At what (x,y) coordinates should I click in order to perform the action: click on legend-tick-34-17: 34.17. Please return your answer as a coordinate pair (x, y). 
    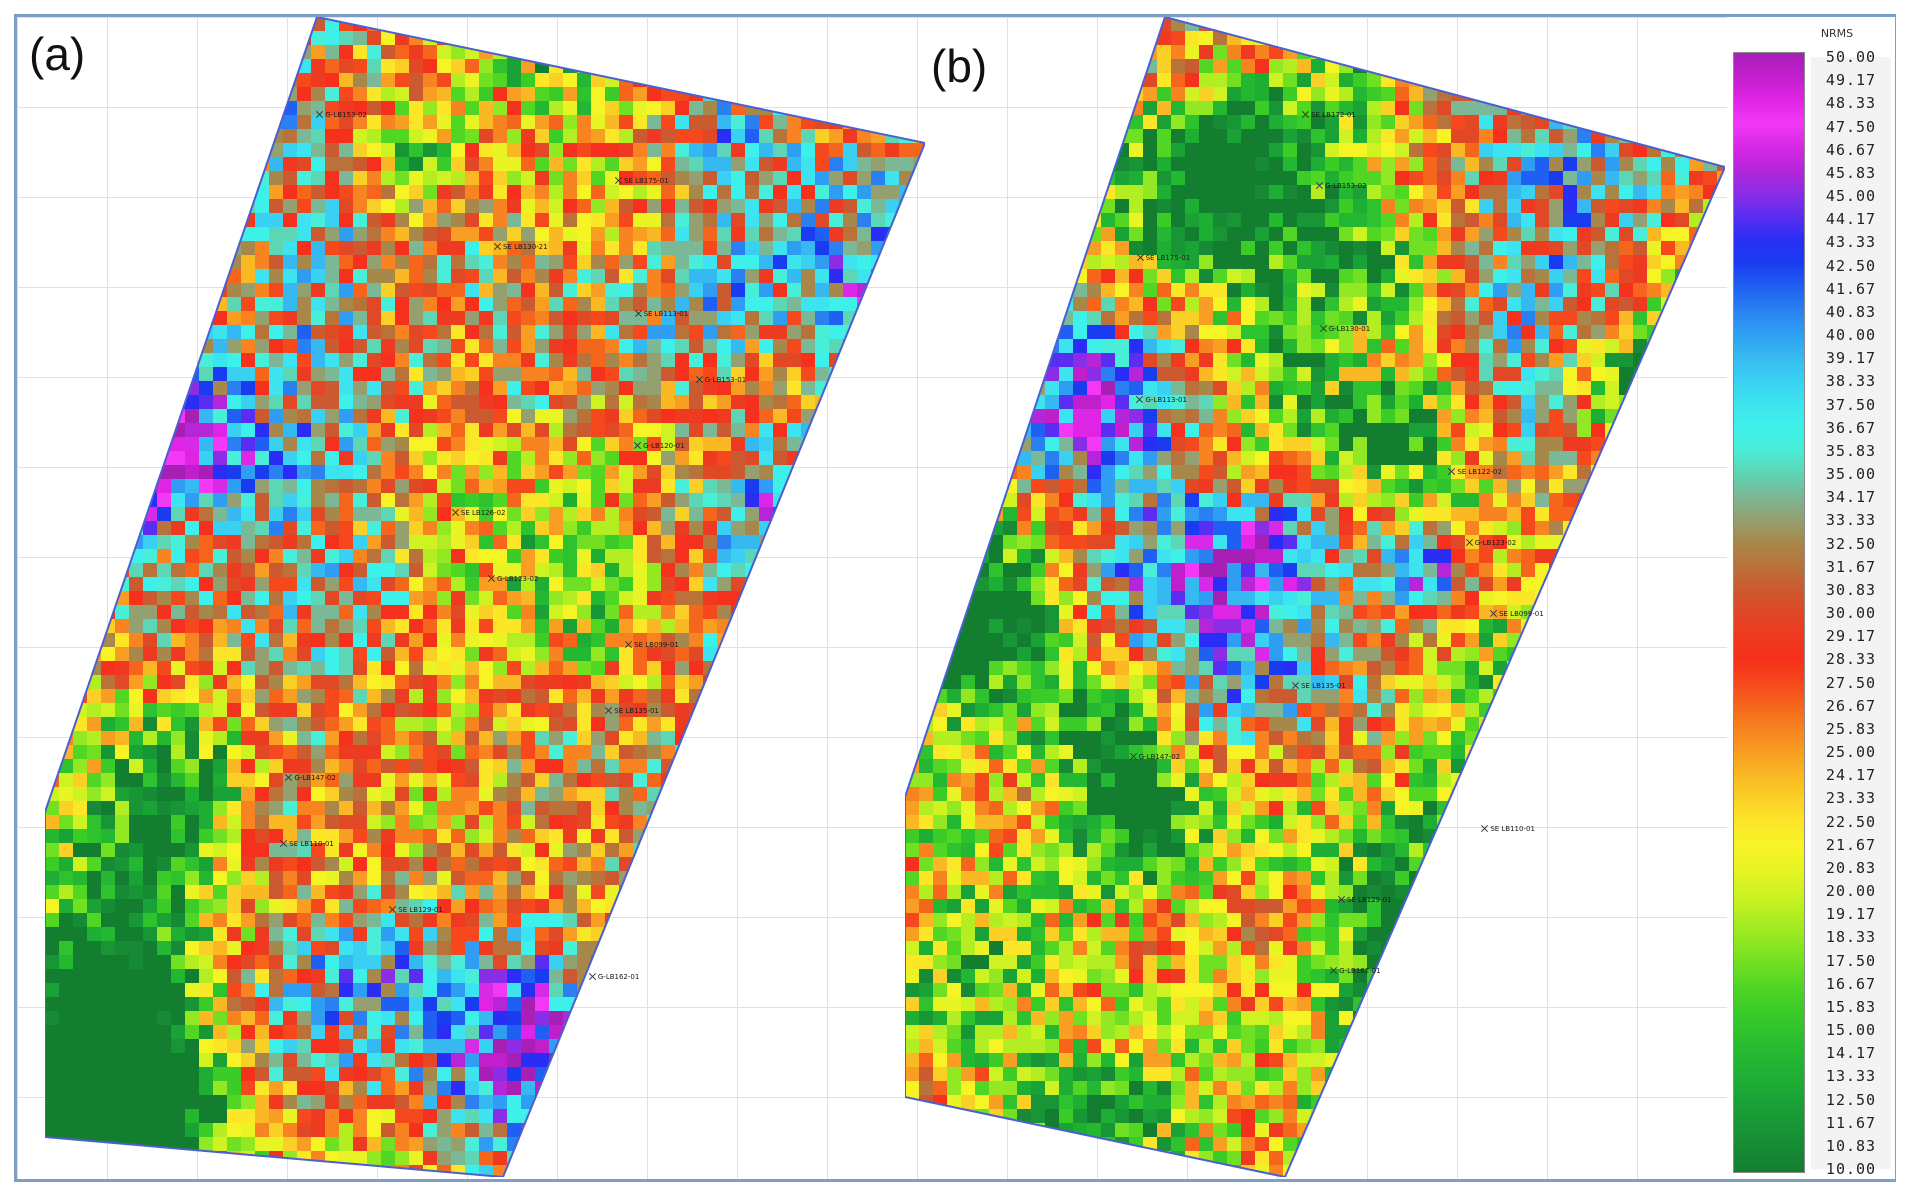
    Looking at the image, I should click on (1851, 497).